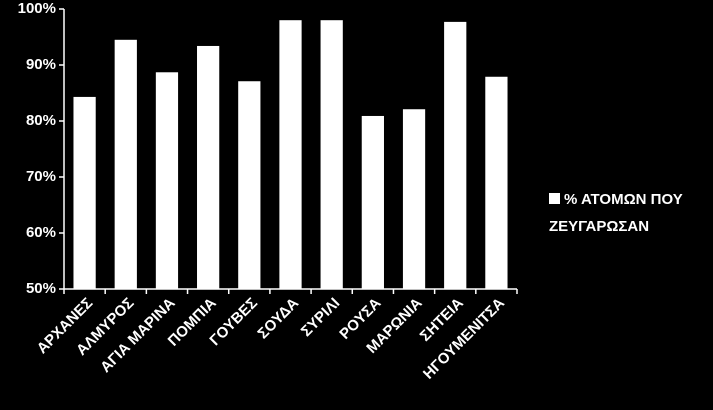  I want to click on y-tick-label: 80%, so click(41, 120).